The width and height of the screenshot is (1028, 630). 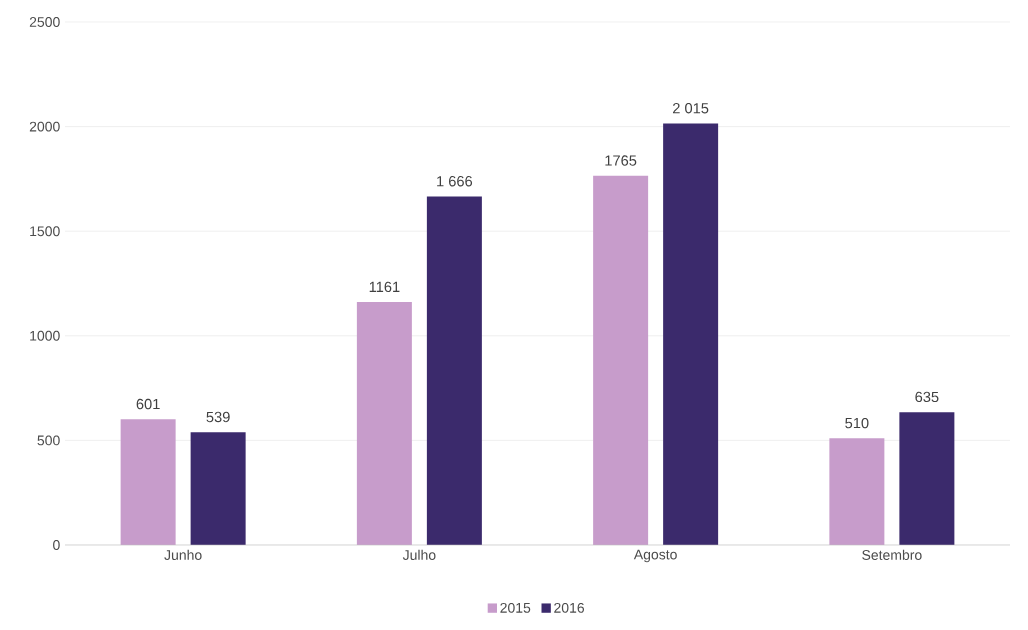 I want to click on legend-label: 2016, so click(x=569, y=607).